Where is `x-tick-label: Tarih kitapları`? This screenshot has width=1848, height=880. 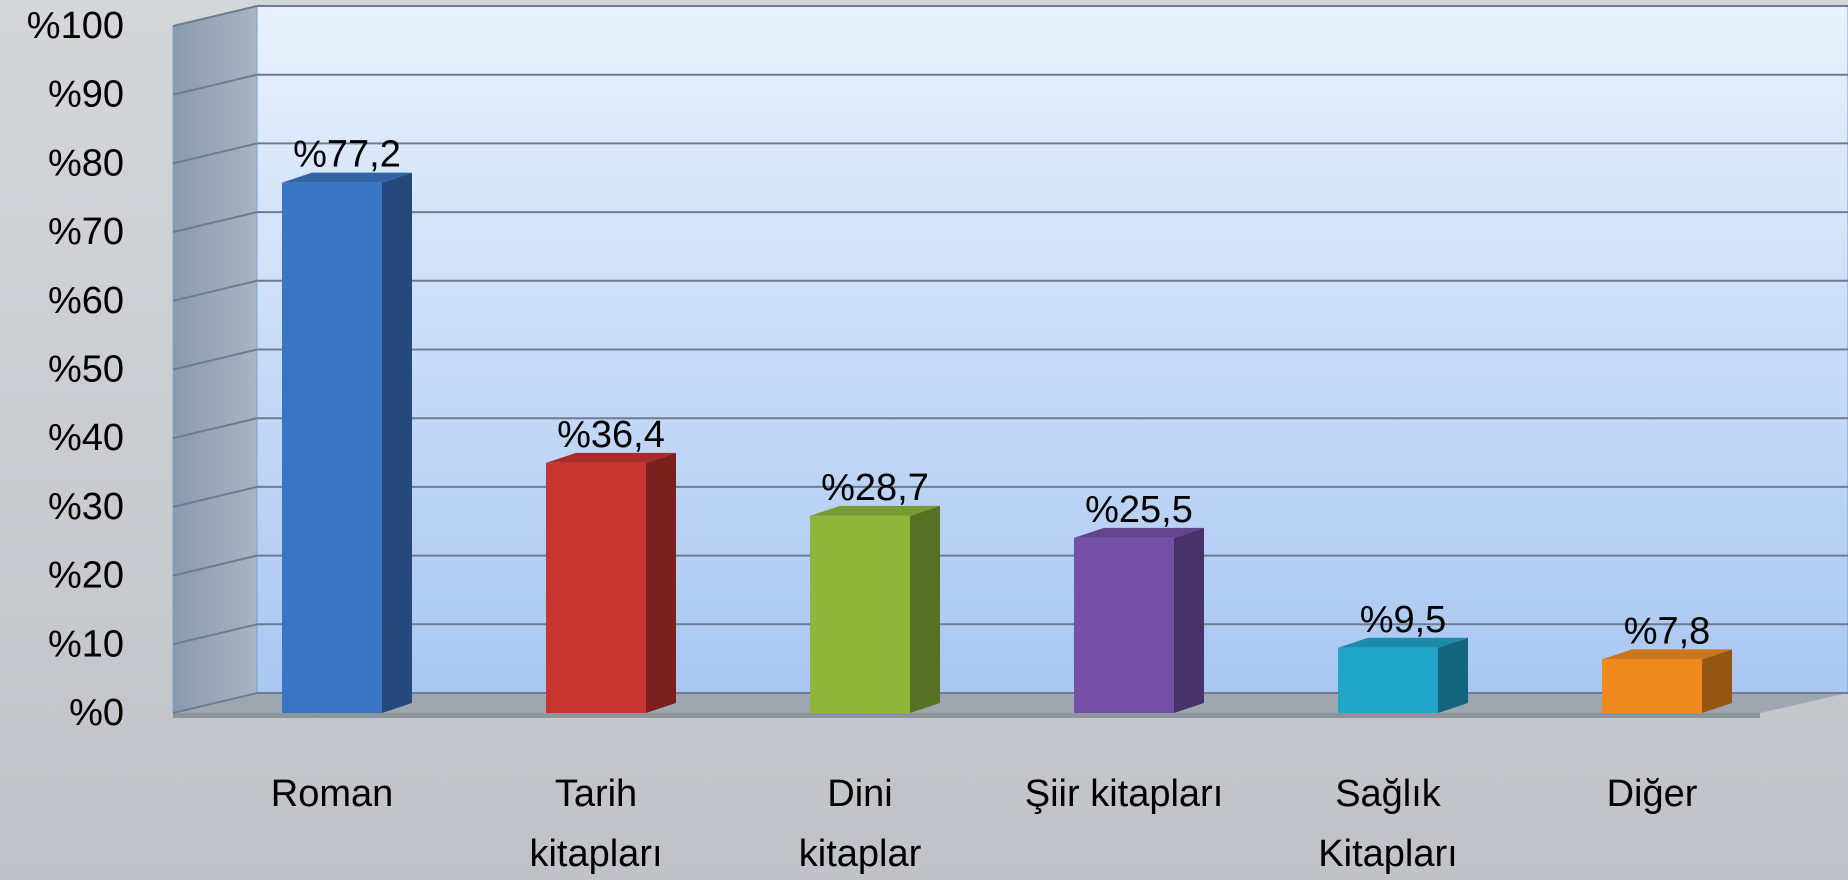
x-tick-label: Tarih kitapları is located at coordinates (596, 824).